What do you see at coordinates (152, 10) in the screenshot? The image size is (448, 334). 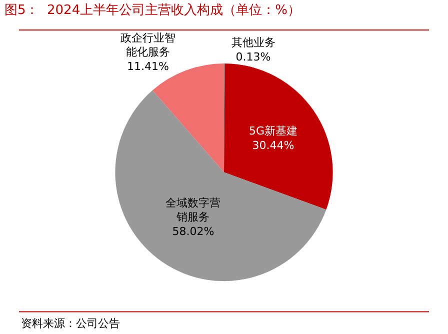 I see `chart-title: 图5： 2024上半年公司主营收入构成（单位：%）` at bounding box center [152, 10].